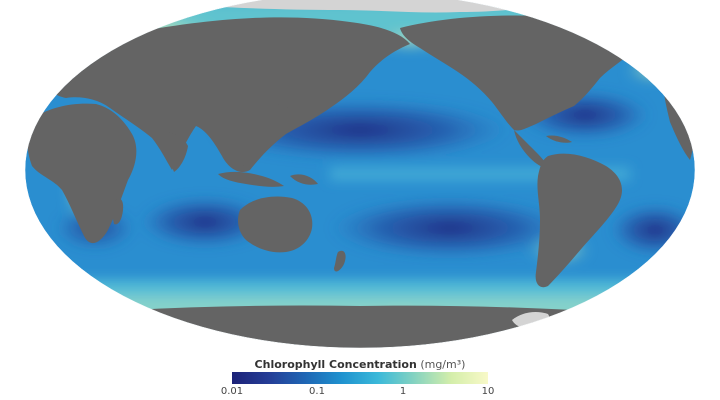 This screenshot has width=720, height=400. Describe the element at coordinates (118, 211) in the screenshot. I see `landmass-madagascar` at that location.